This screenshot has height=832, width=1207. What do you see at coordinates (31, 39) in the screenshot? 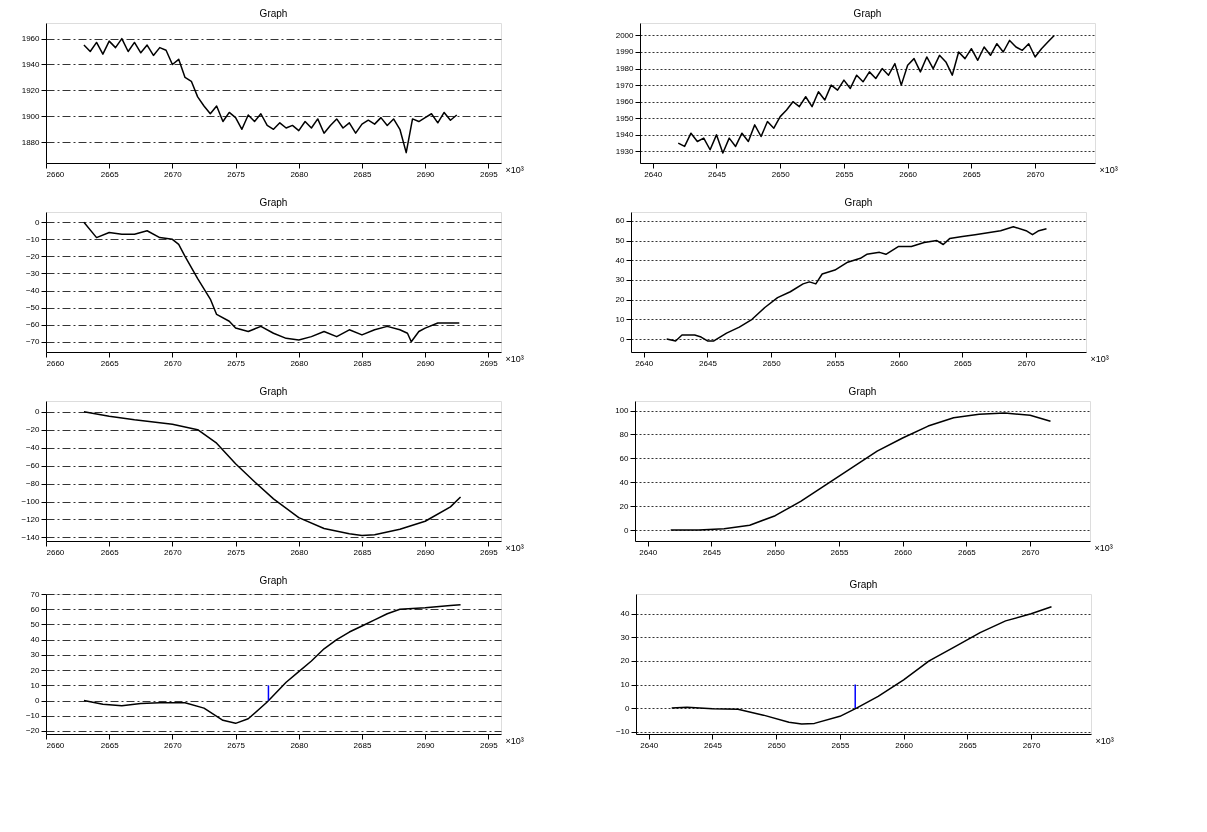
I see `y-tick-label: 1960` at bounding box center [31, 39].